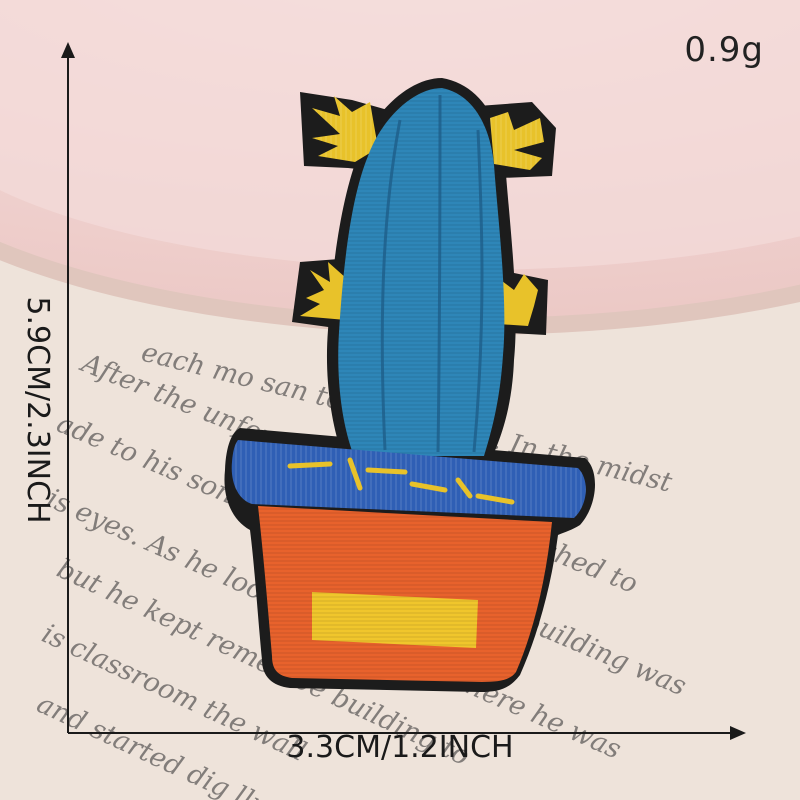 Image resolution: width=800 pixels, height=800 pixels. Describe the element at coordinates (37, 410) in the screenshot. I see `height-measurement-label: 5.9CM/2.3INCH` at that location.